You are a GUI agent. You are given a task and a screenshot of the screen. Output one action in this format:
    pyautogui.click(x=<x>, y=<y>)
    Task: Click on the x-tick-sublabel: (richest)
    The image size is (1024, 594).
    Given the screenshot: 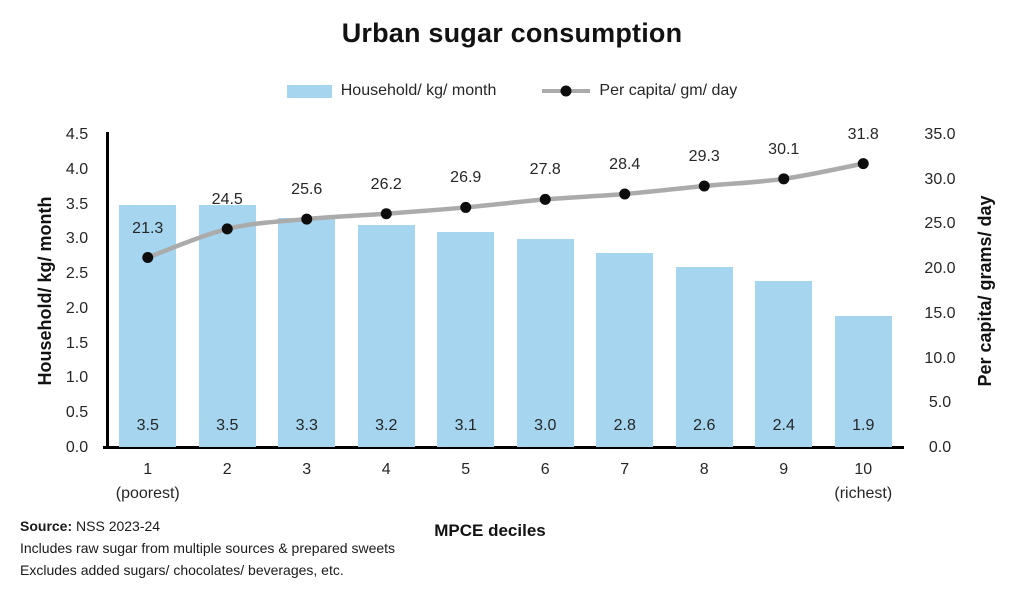 What is the action you would take?
    pyautogui.click(x=863, y=493)
    